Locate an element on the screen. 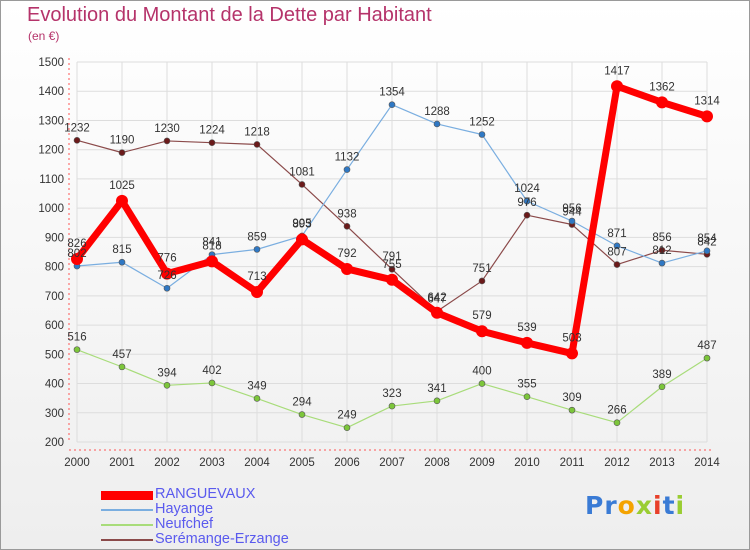  data-label: 1354 is located at coordinates (392, 93).